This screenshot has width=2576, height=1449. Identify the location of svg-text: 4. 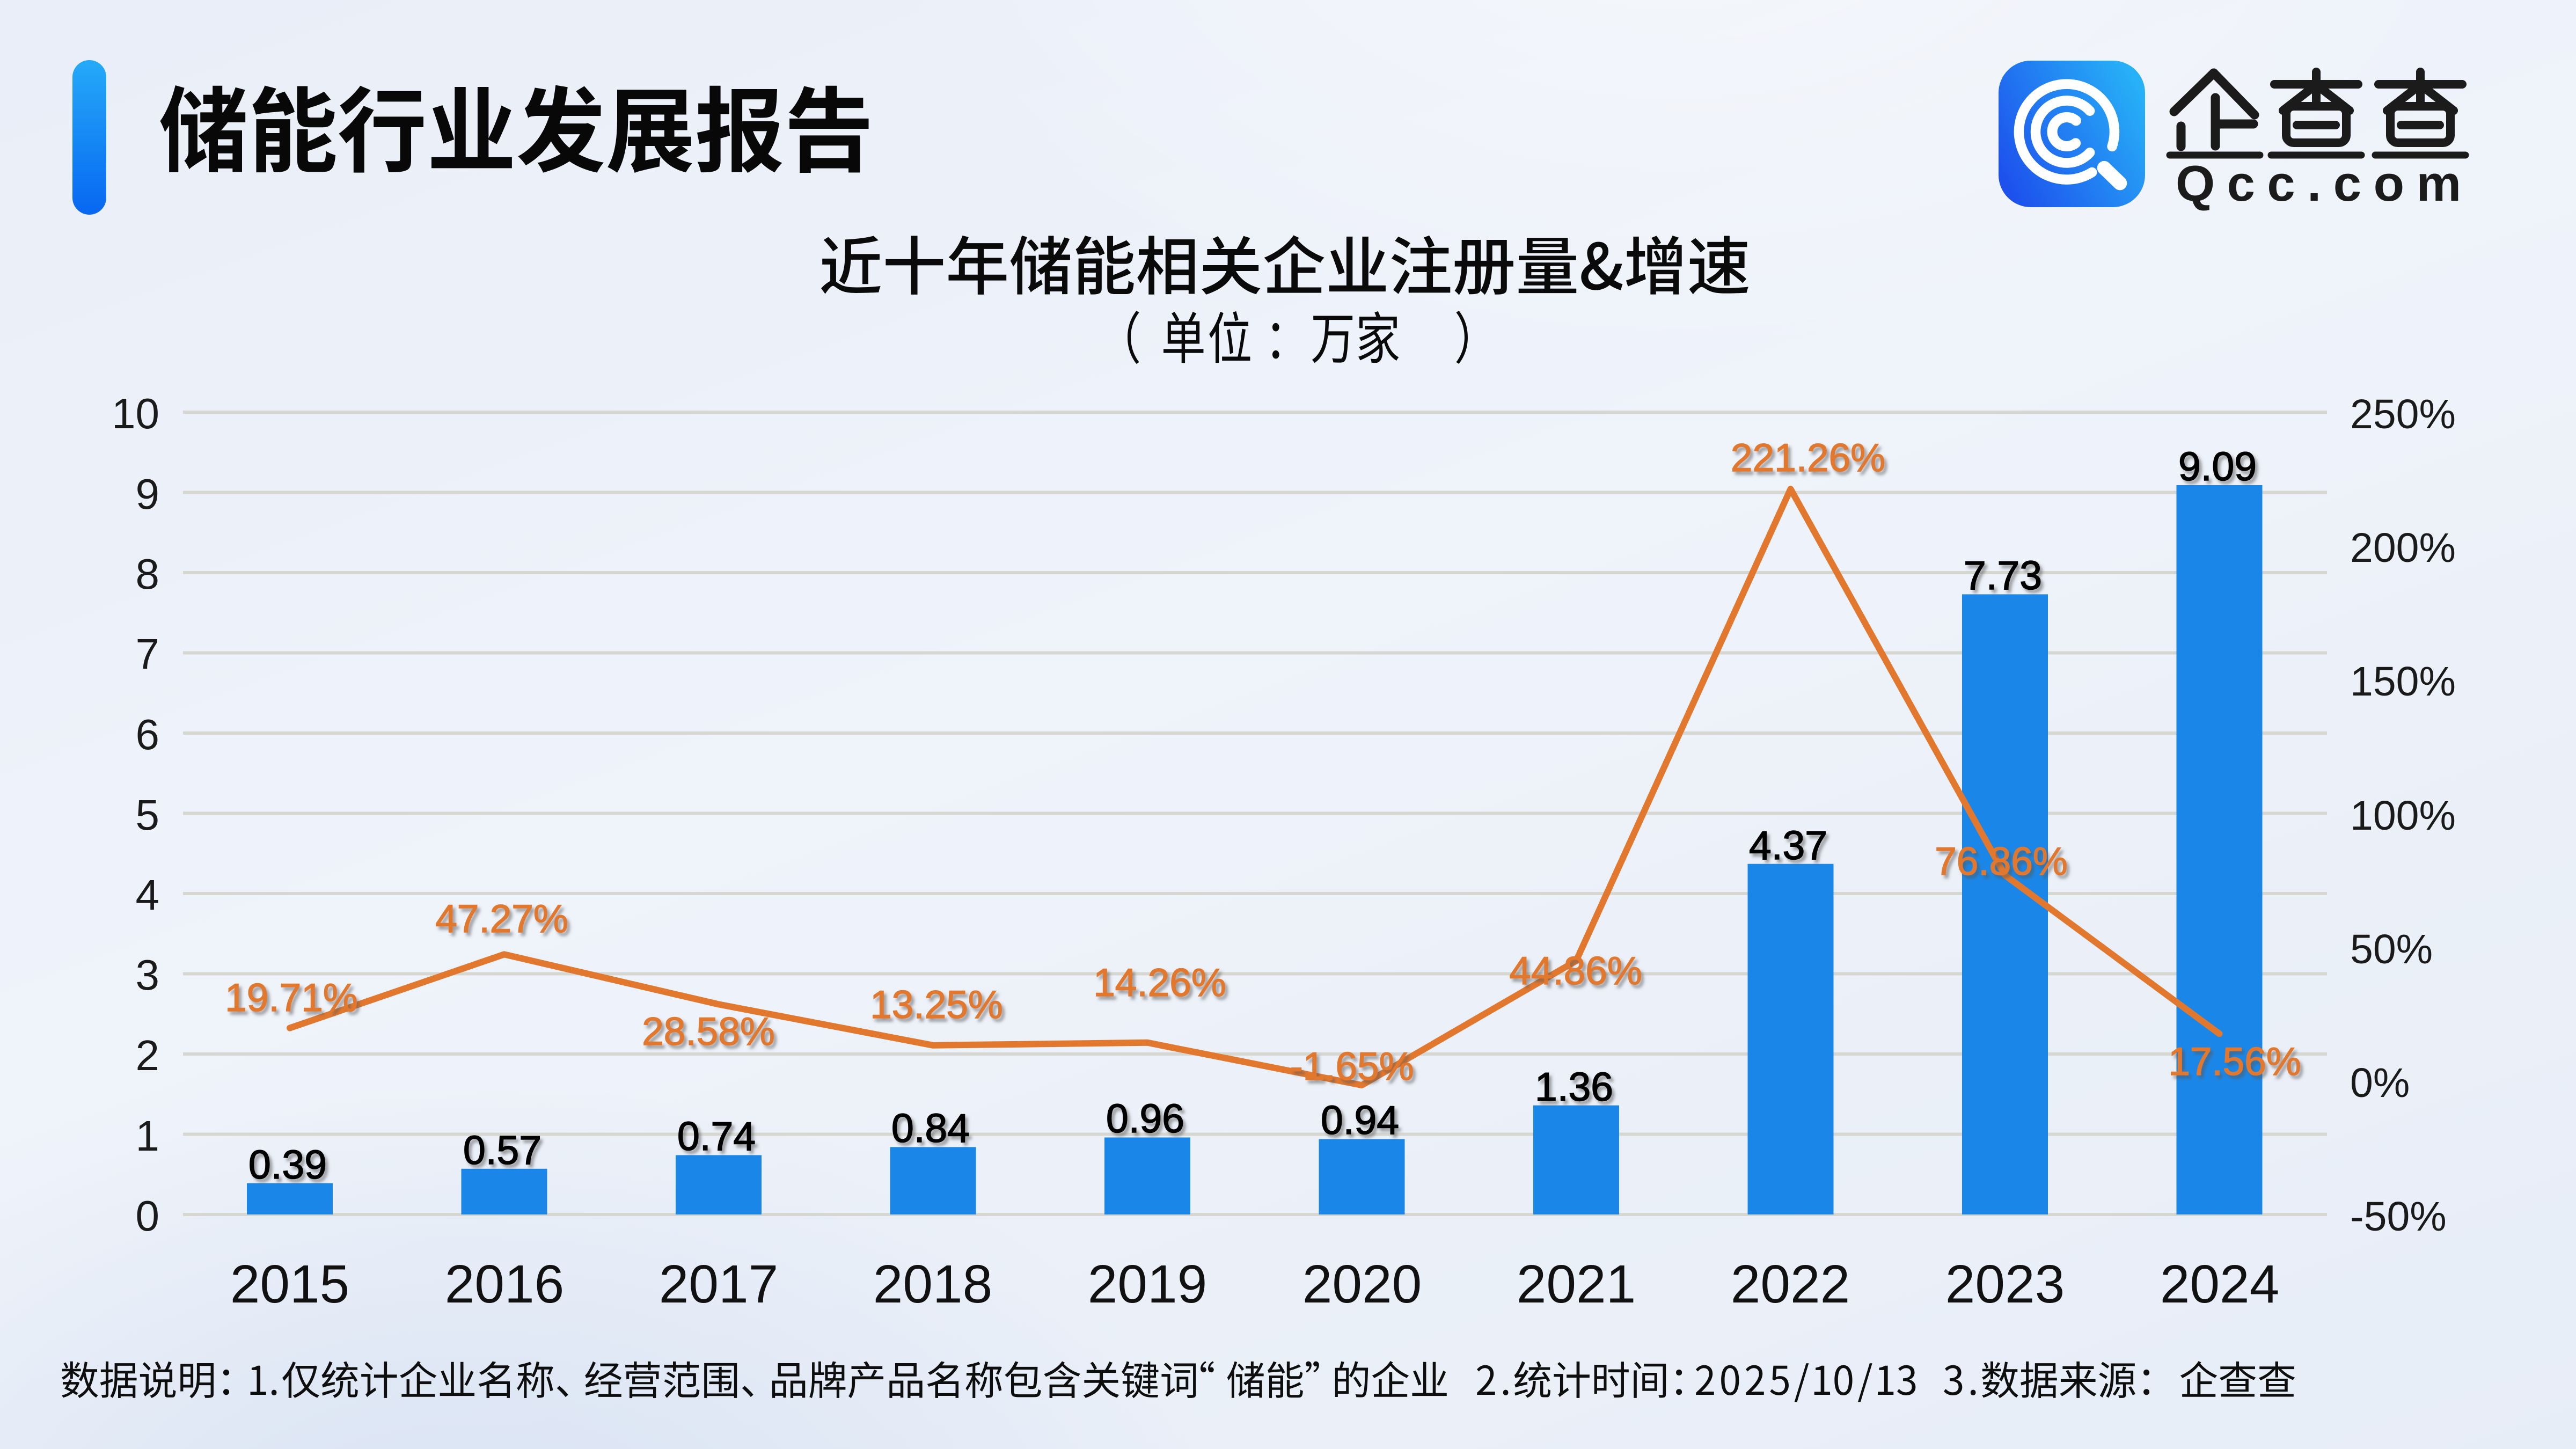
(148, 895).